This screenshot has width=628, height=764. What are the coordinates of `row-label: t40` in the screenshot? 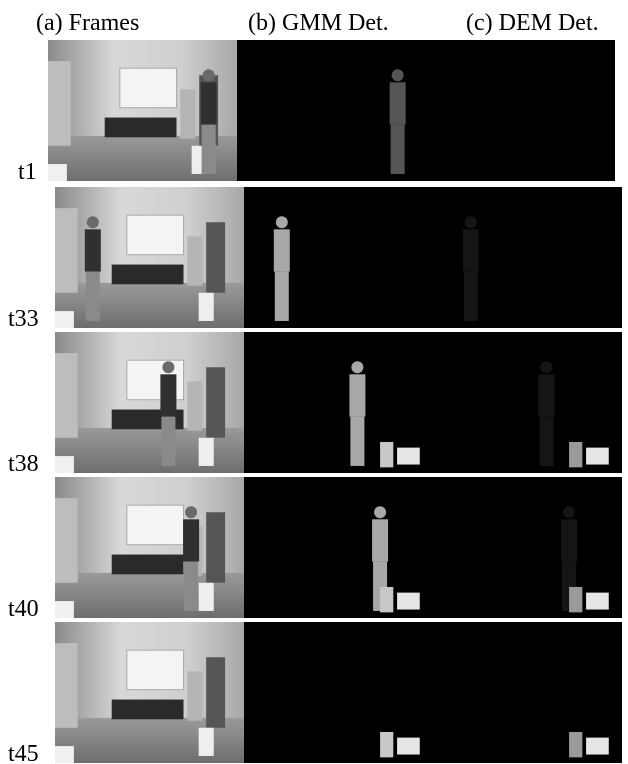 It's located at (23, 609).